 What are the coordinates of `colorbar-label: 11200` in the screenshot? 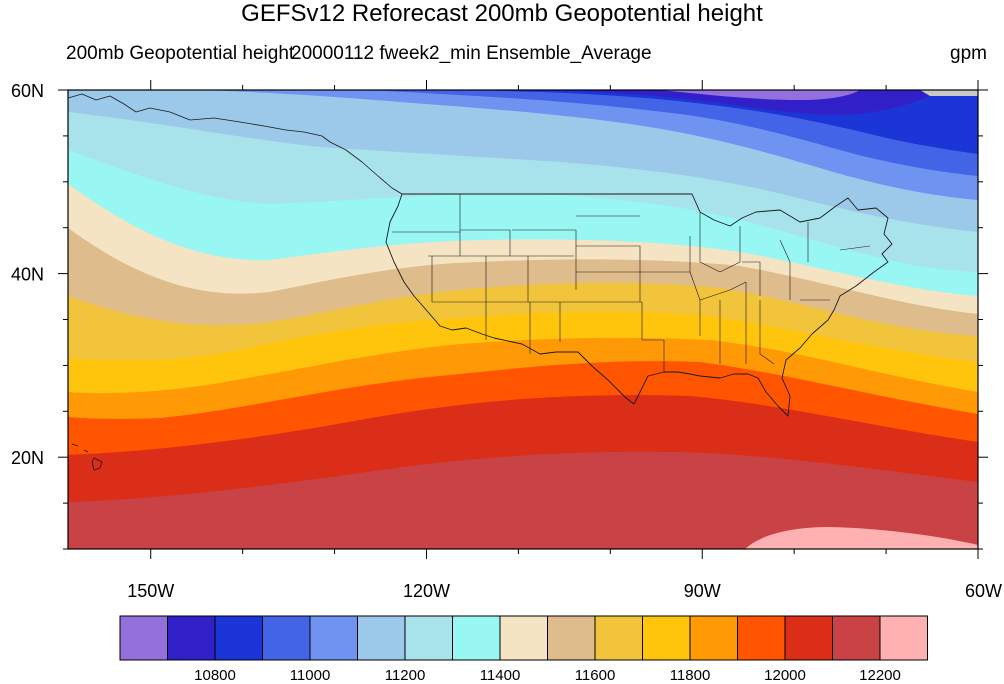 It's located at (405, 675).